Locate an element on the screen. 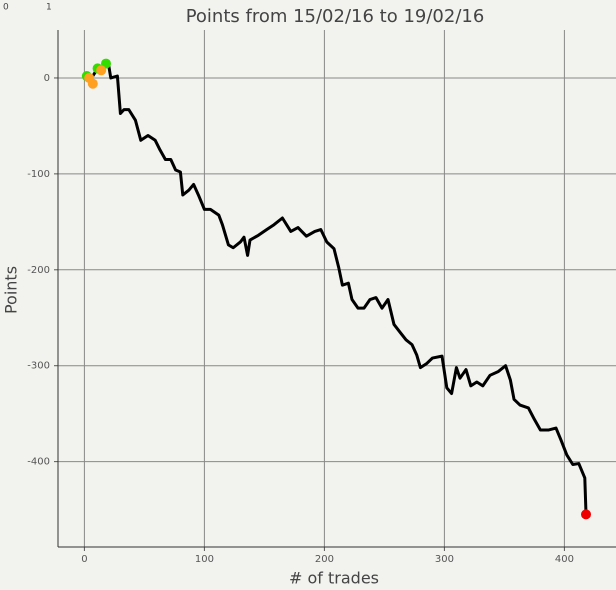 The width and height of the screenshot is (616, 590). x-tick-label: 400 is located at coordinates (564, 559).